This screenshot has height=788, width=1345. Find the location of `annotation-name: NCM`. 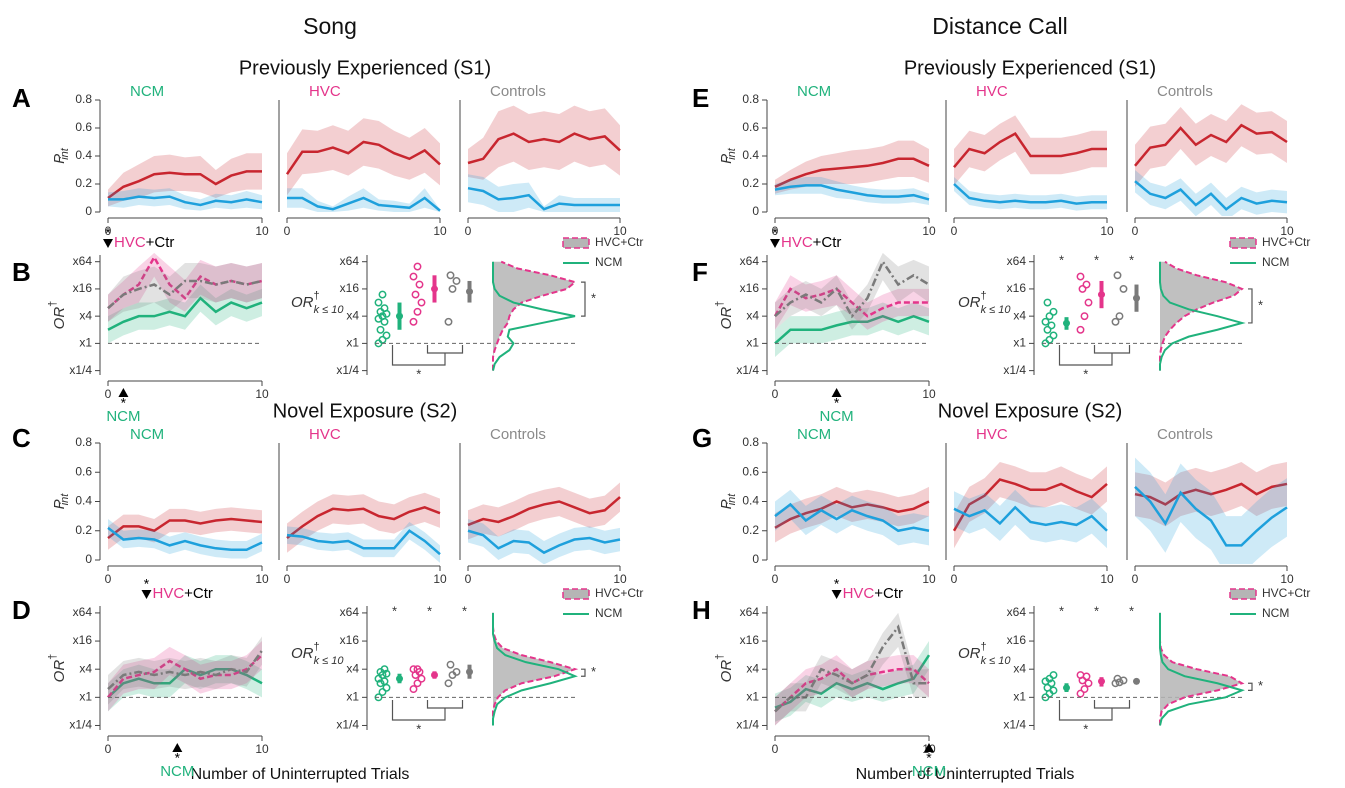

annotation-name: NCM is located at coordinates (837, 416).